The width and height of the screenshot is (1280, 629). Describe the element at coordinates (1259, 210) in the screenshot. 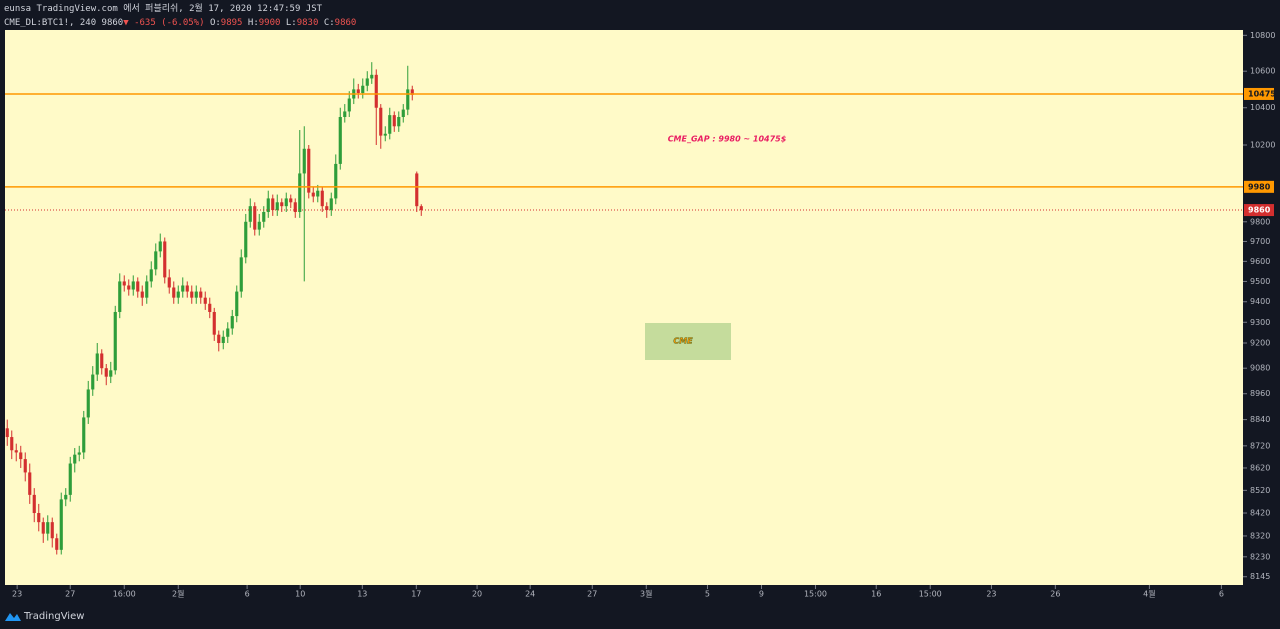

I see `price-label: 9860` at that location.